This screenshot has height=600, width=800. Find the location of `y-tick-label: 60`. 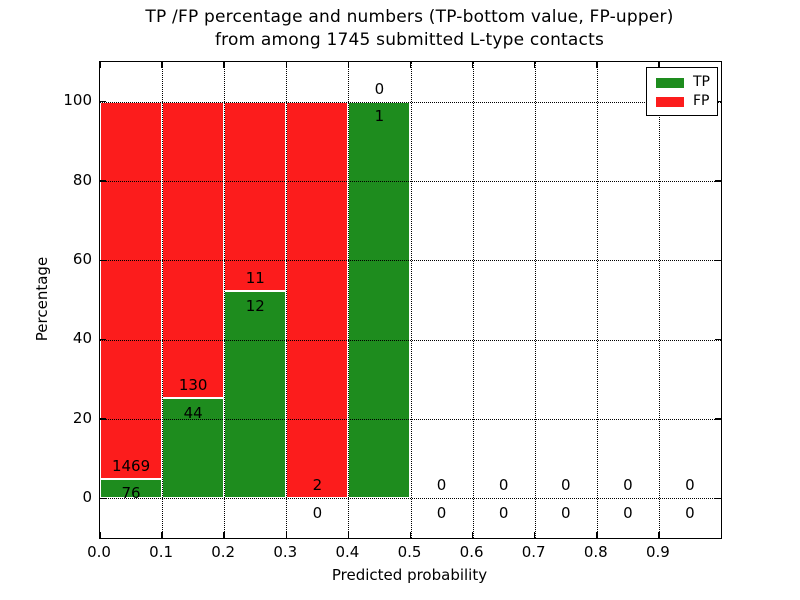

y-tick-label: 60 is located at coordinates (82, 258).